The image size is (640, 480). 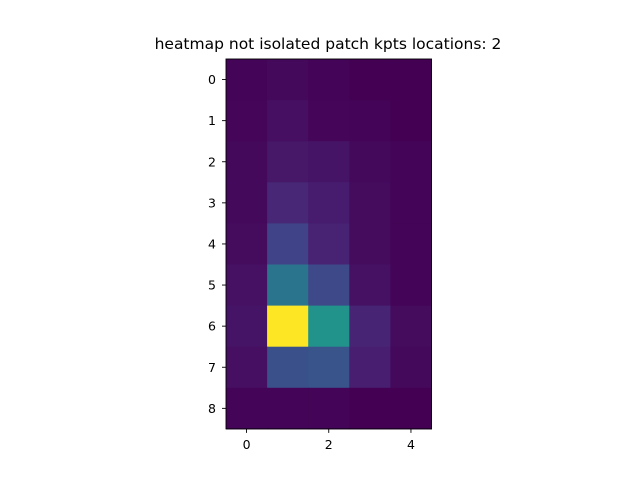 I want to click on y-tick-label: 8, so click(x=212, y=408).